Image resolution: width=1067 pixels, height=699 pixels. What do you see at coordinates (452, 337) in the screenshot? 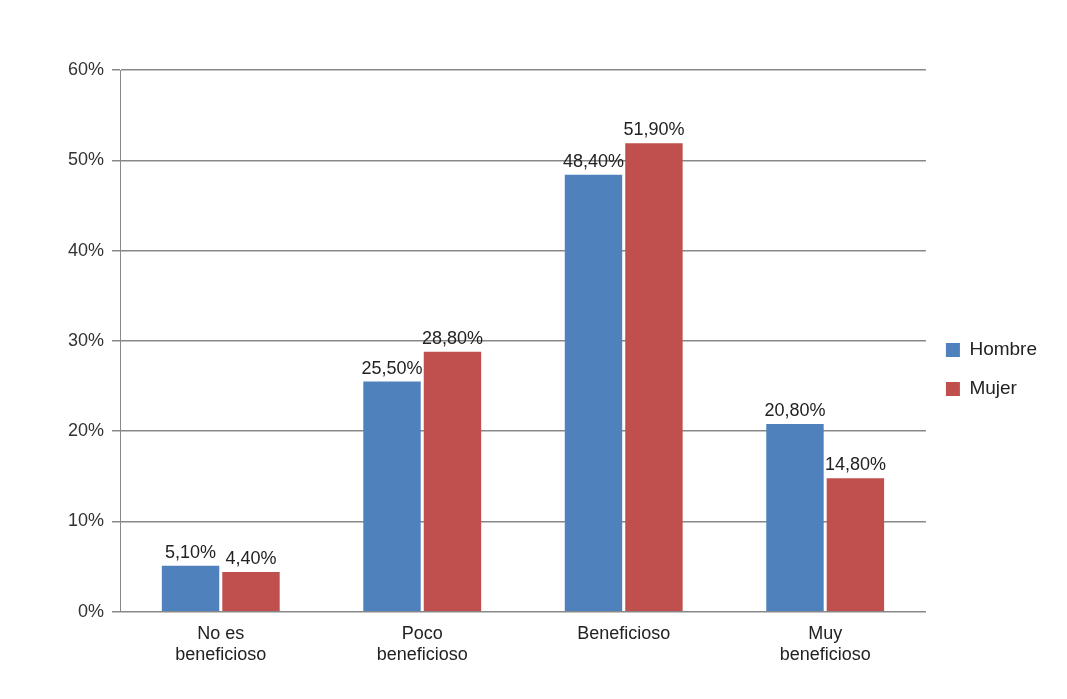
I see `data-label: 28,80%` at bounding box center [452, 337].